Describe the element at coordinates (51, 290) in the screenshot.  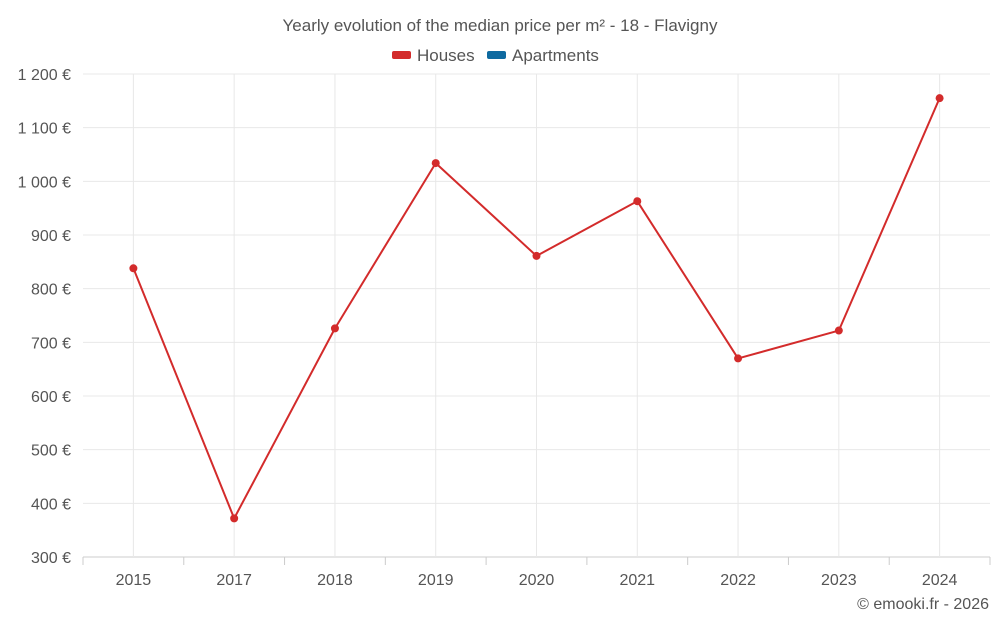
I see `y-tick-label: 800 €` at that location.